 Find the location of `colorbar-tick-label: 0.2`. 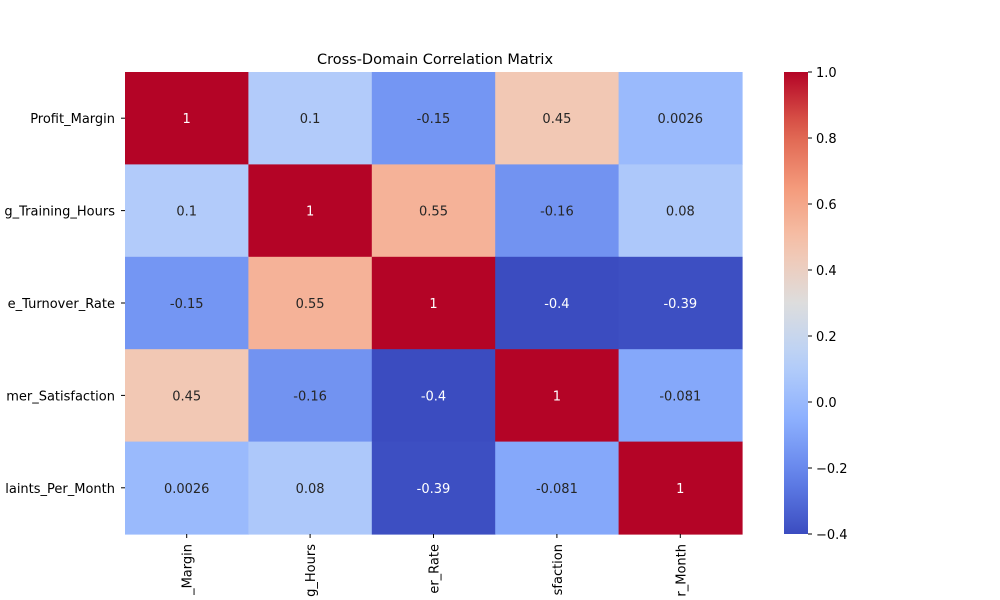

colorbar-tick-label: 0.2 is located at coordinates (826, 337).